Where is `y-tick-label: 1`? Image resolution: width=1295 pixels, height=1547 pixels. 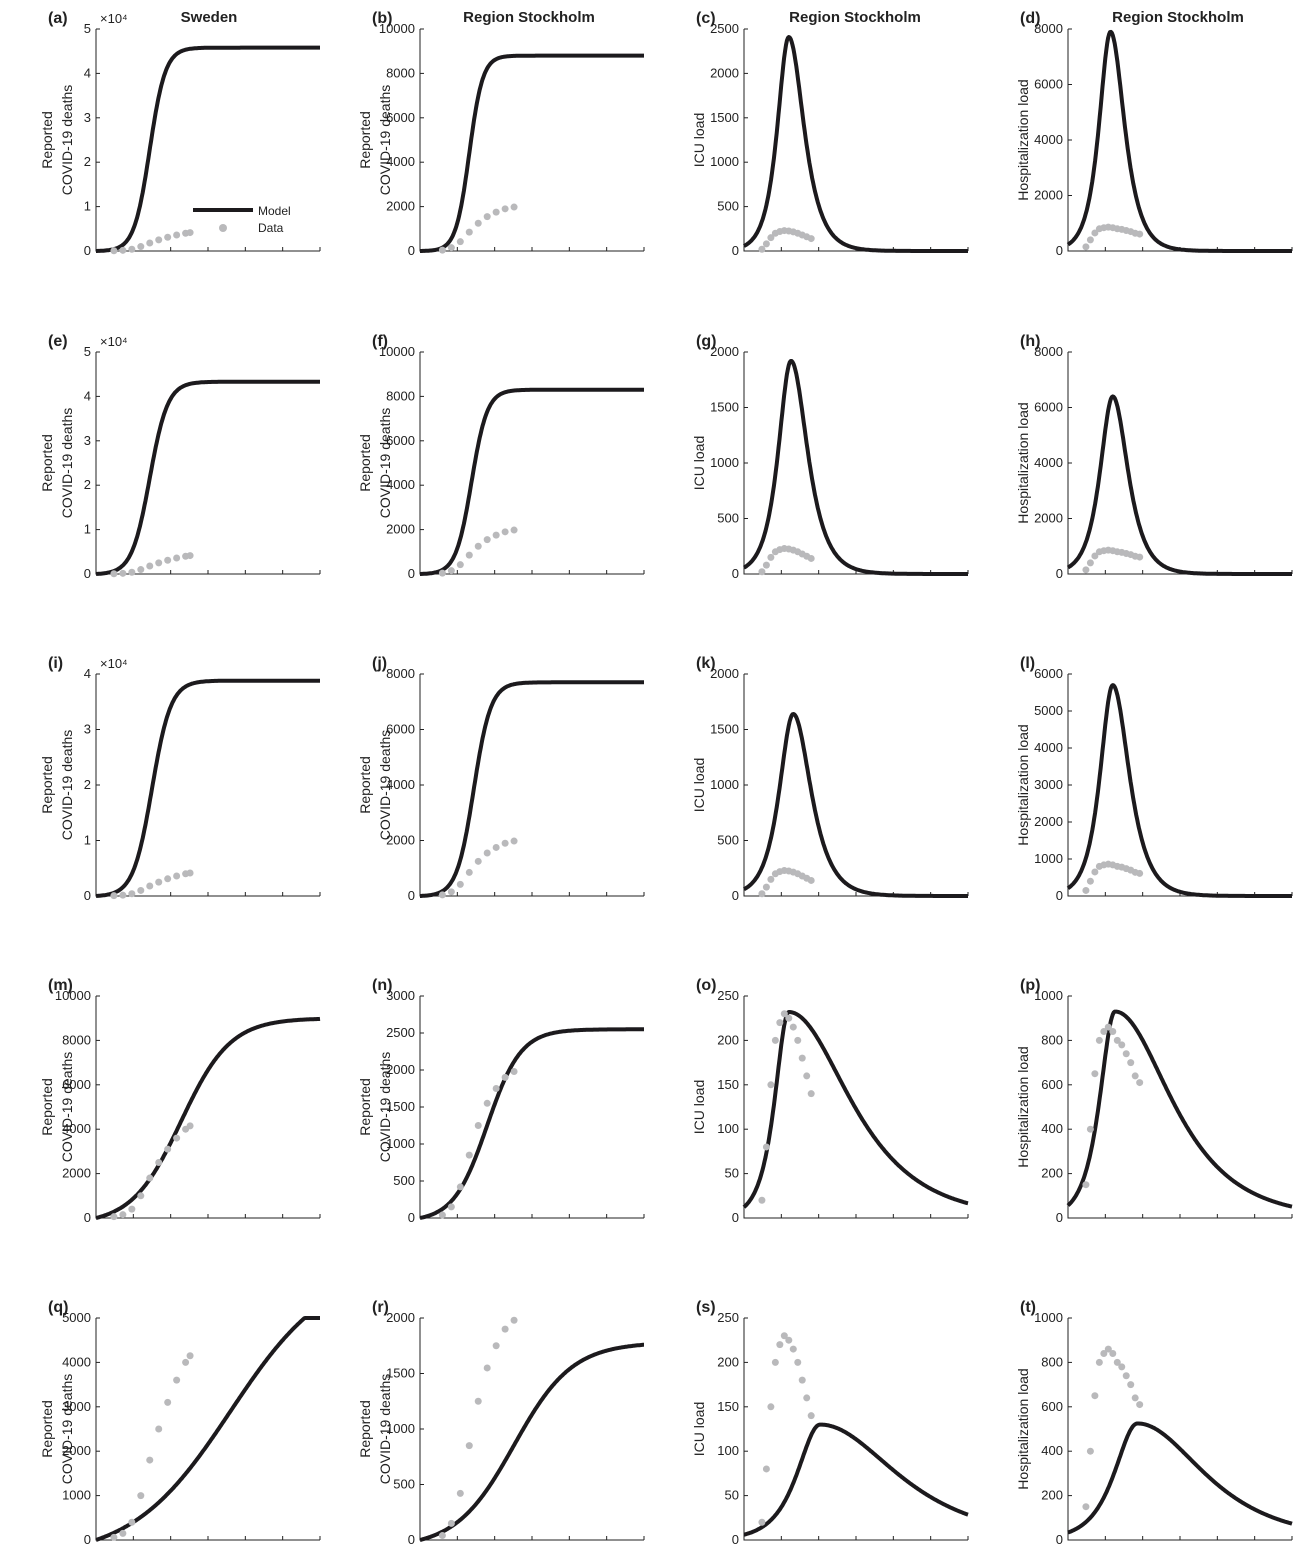 y-tick-label: 1 is located at coordinates (87, 206).